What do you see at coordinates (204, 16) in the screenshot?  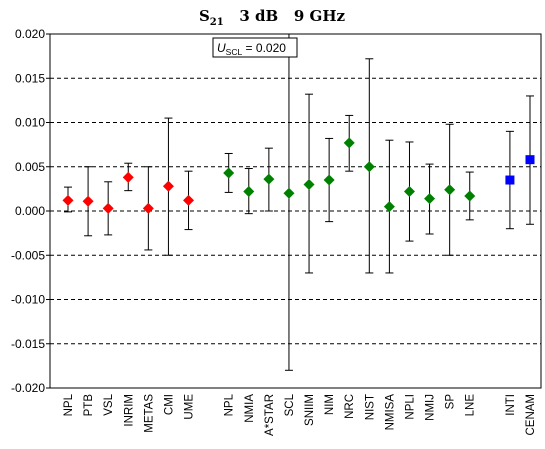 I see `chart-title-main: S` at bounding box center [204, 16].